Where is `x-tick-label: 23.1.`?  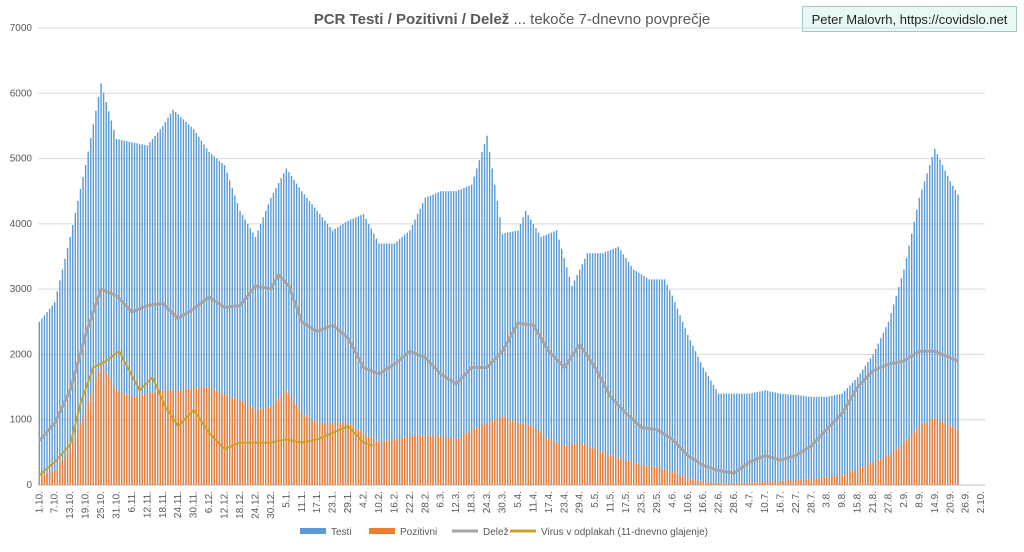
x-tick-label: 23.1. is located at coordinates (333, 502).